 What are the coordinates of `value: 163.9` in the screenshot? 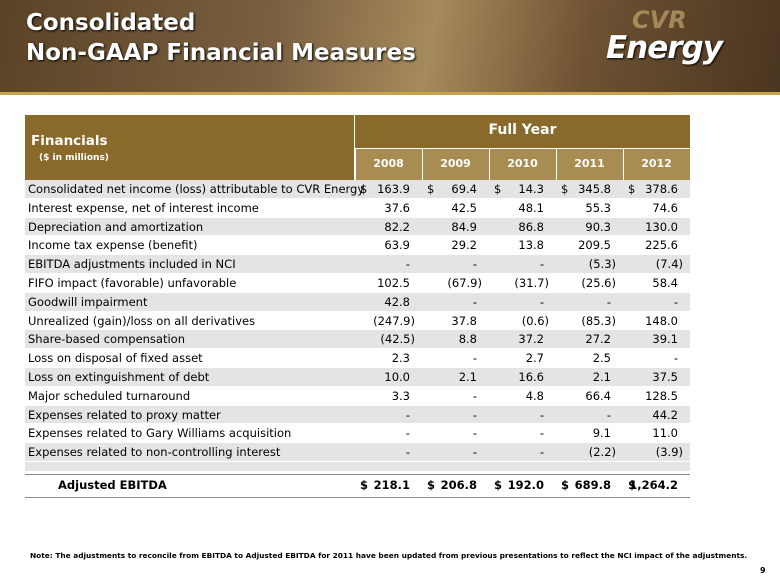 It's located at (393, 189).